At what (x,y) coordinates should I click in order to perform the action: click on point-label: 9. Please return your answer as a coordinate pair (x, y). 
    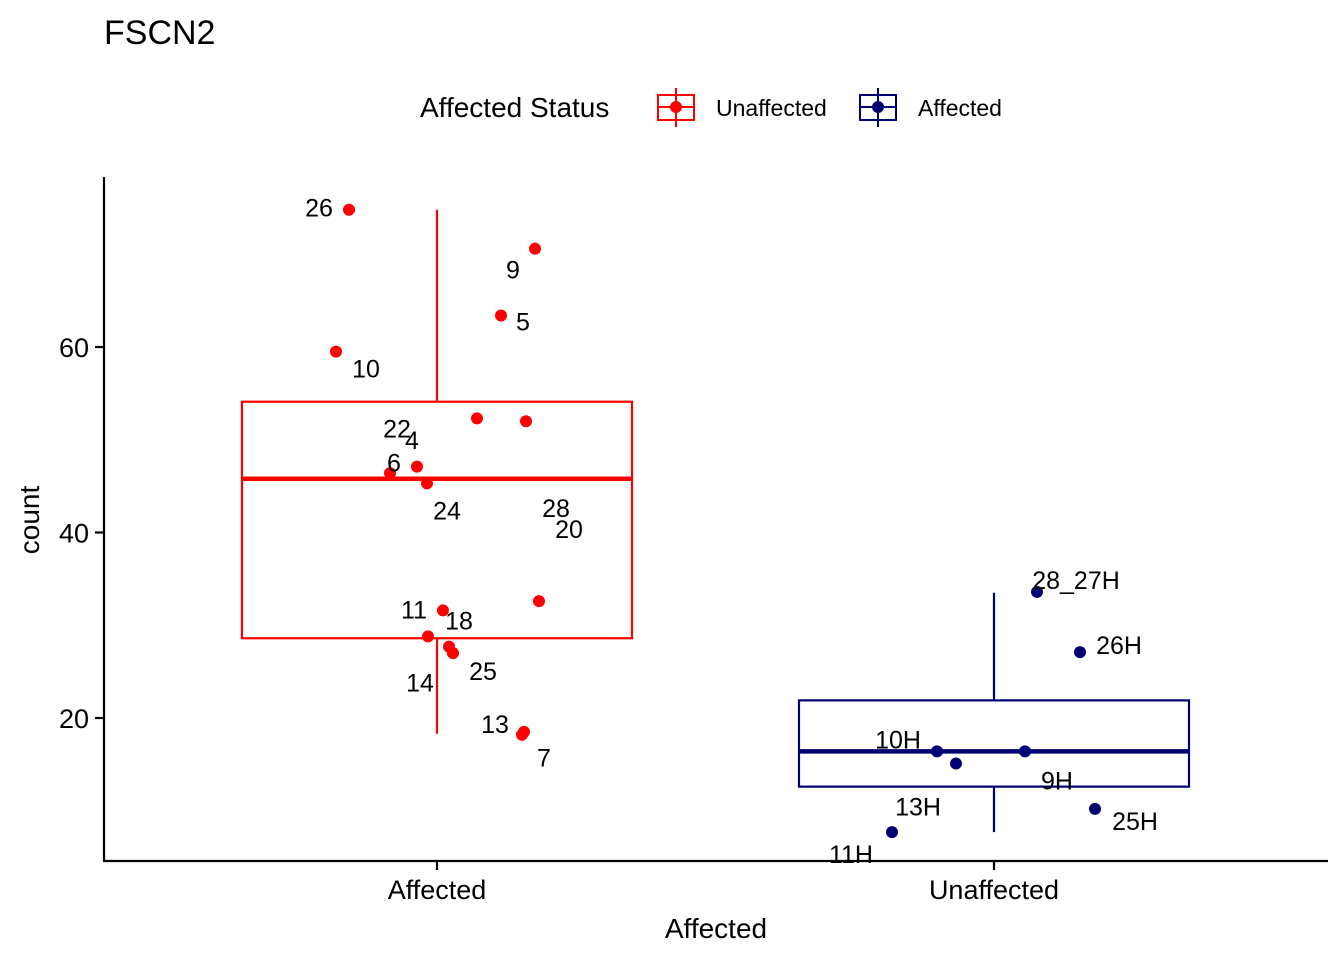
    Looking at the image, I should click on (513, 271).